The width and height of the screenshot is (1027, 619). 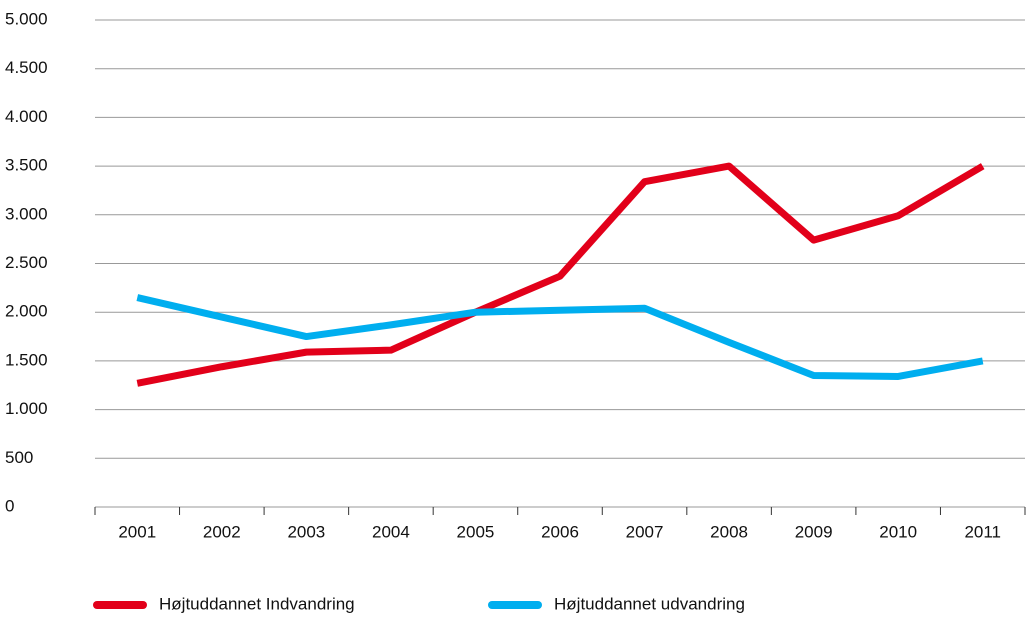 What do you see at coordinates (19, 457) in the screenshot?
I see `y-tick-label: 500` at bounding box center [19, 457].